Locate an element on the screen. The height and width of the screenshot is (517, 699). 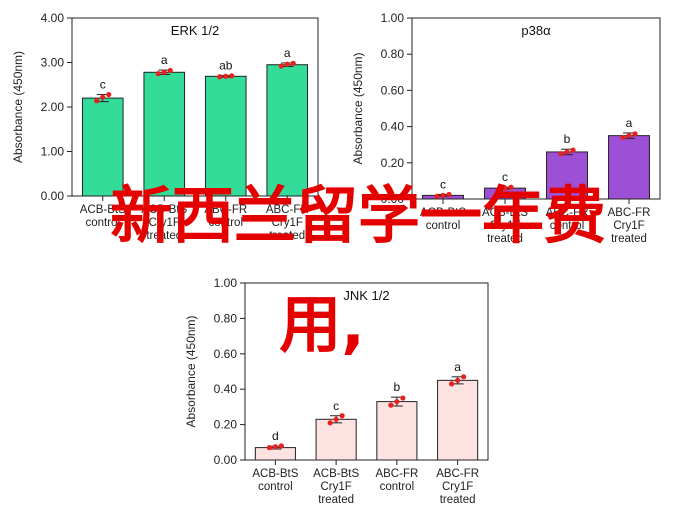
significance-letter: b is located at coordinates (397, 387).